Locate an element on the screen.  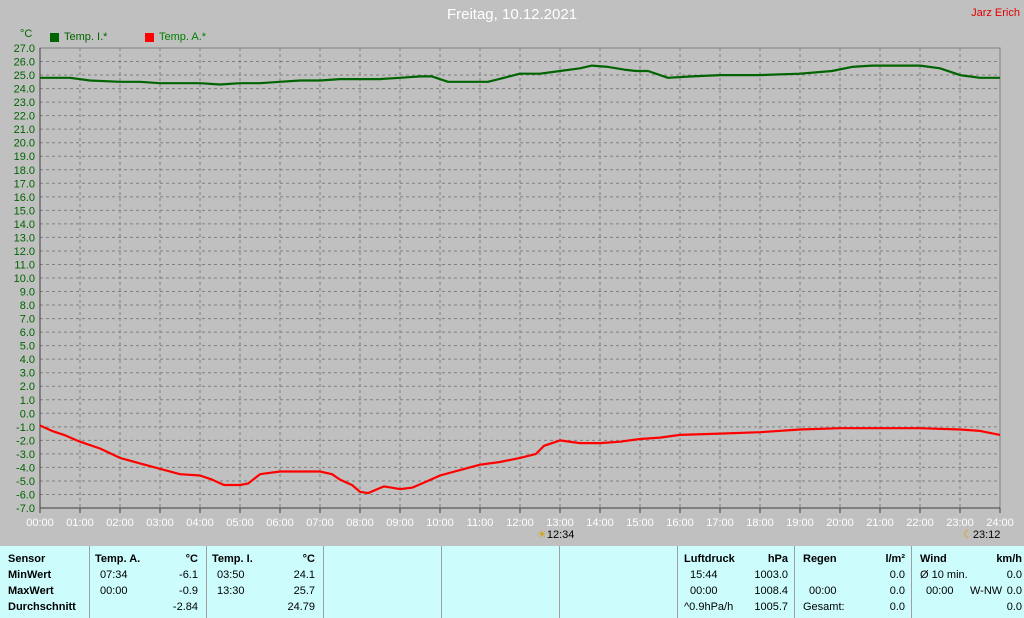
legend-swatch-temp-i is located at coordinates (54, 37).